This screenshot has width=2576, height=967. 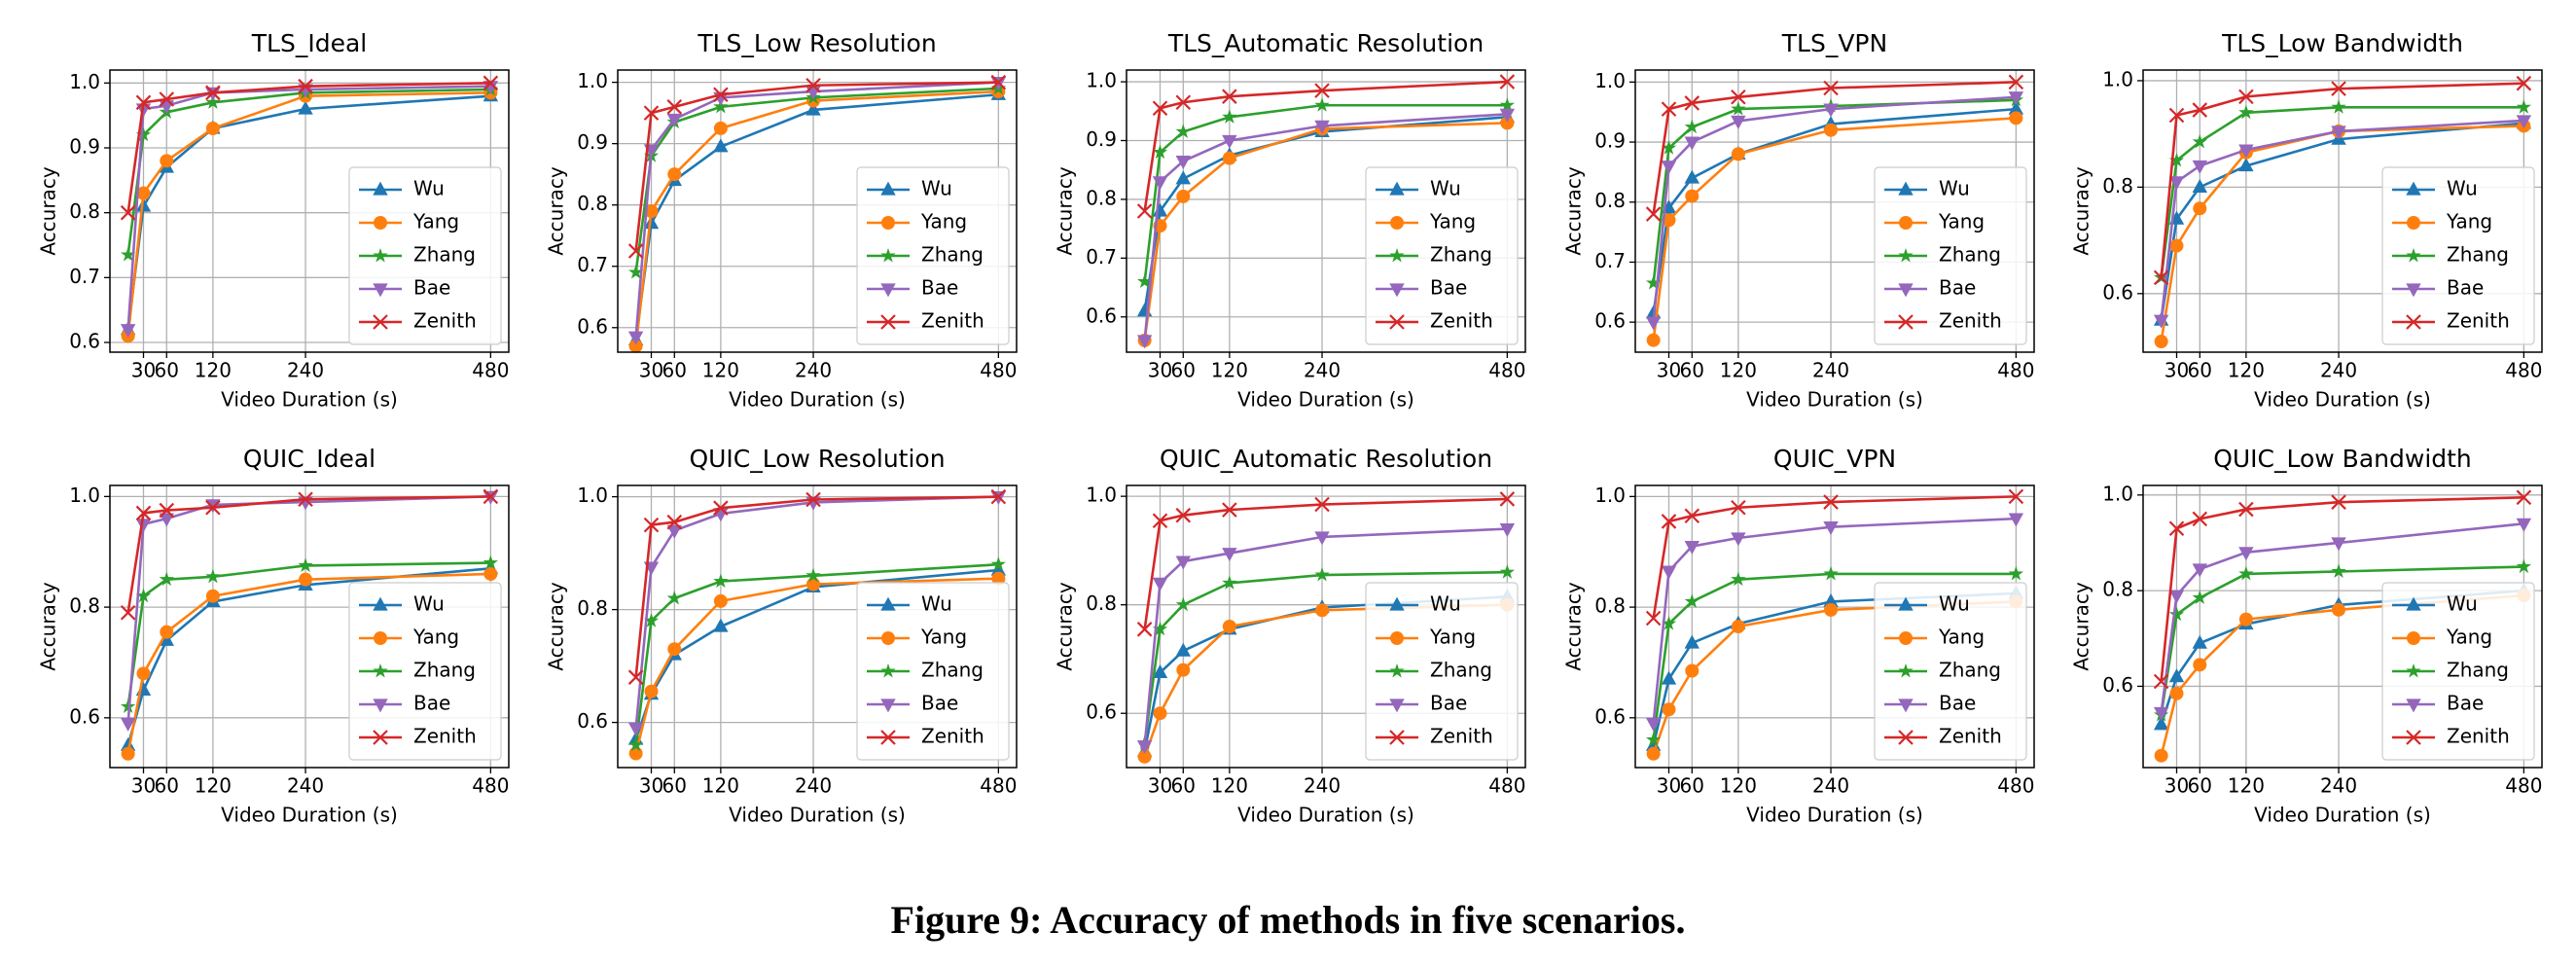 I want to click on x-tick-label: 240, so click(x=2338, y=370).